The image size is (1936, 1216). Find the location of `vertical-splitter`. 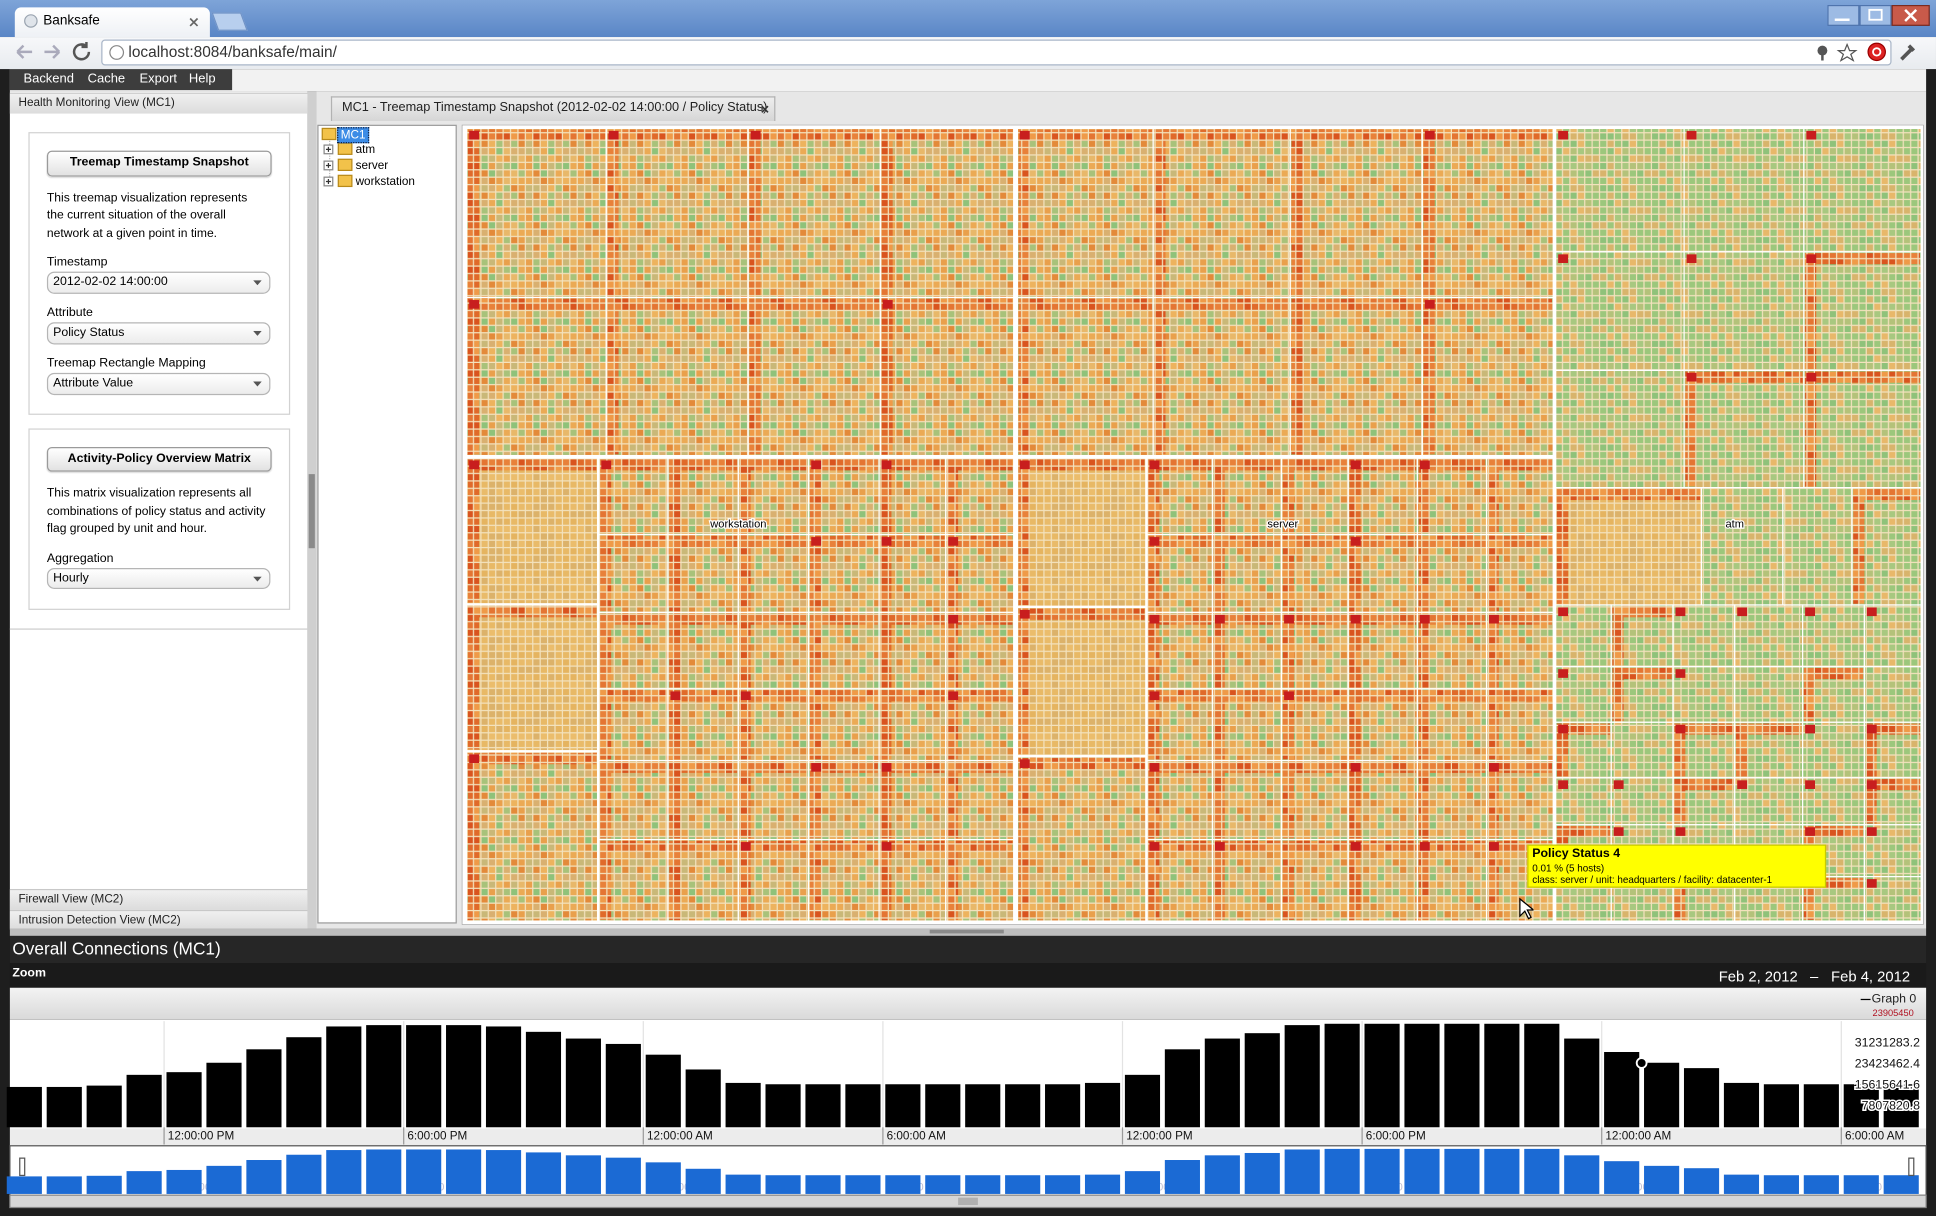

vertical-splitter is located at coordinates (312, 510).